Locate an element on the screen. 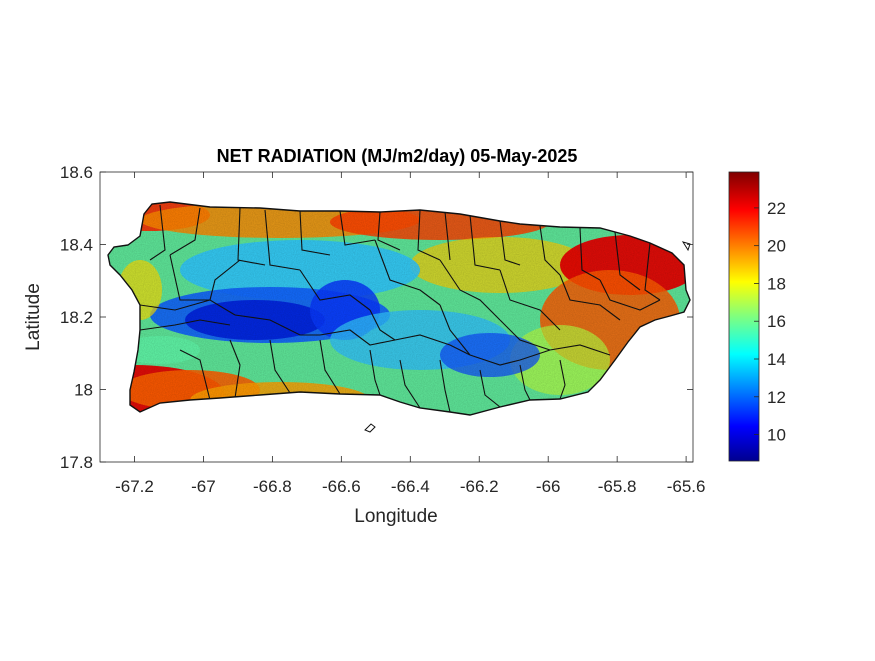 This screenshot has height=661, width=875. y-tick-label: 17.8 is located at coordinates (76, 462).